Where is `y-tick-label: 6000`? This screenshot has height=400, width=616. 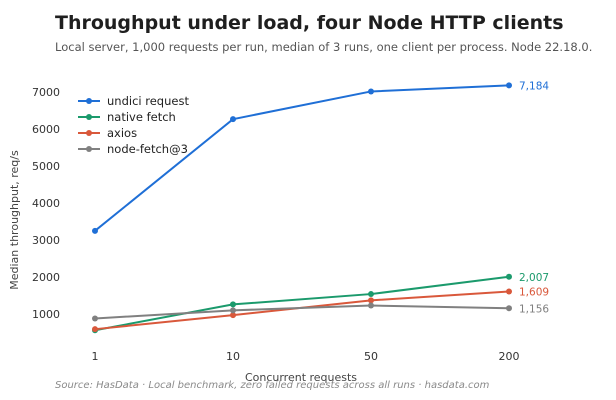 y-tick-label: 6000 is located at coordinates (46, 129).